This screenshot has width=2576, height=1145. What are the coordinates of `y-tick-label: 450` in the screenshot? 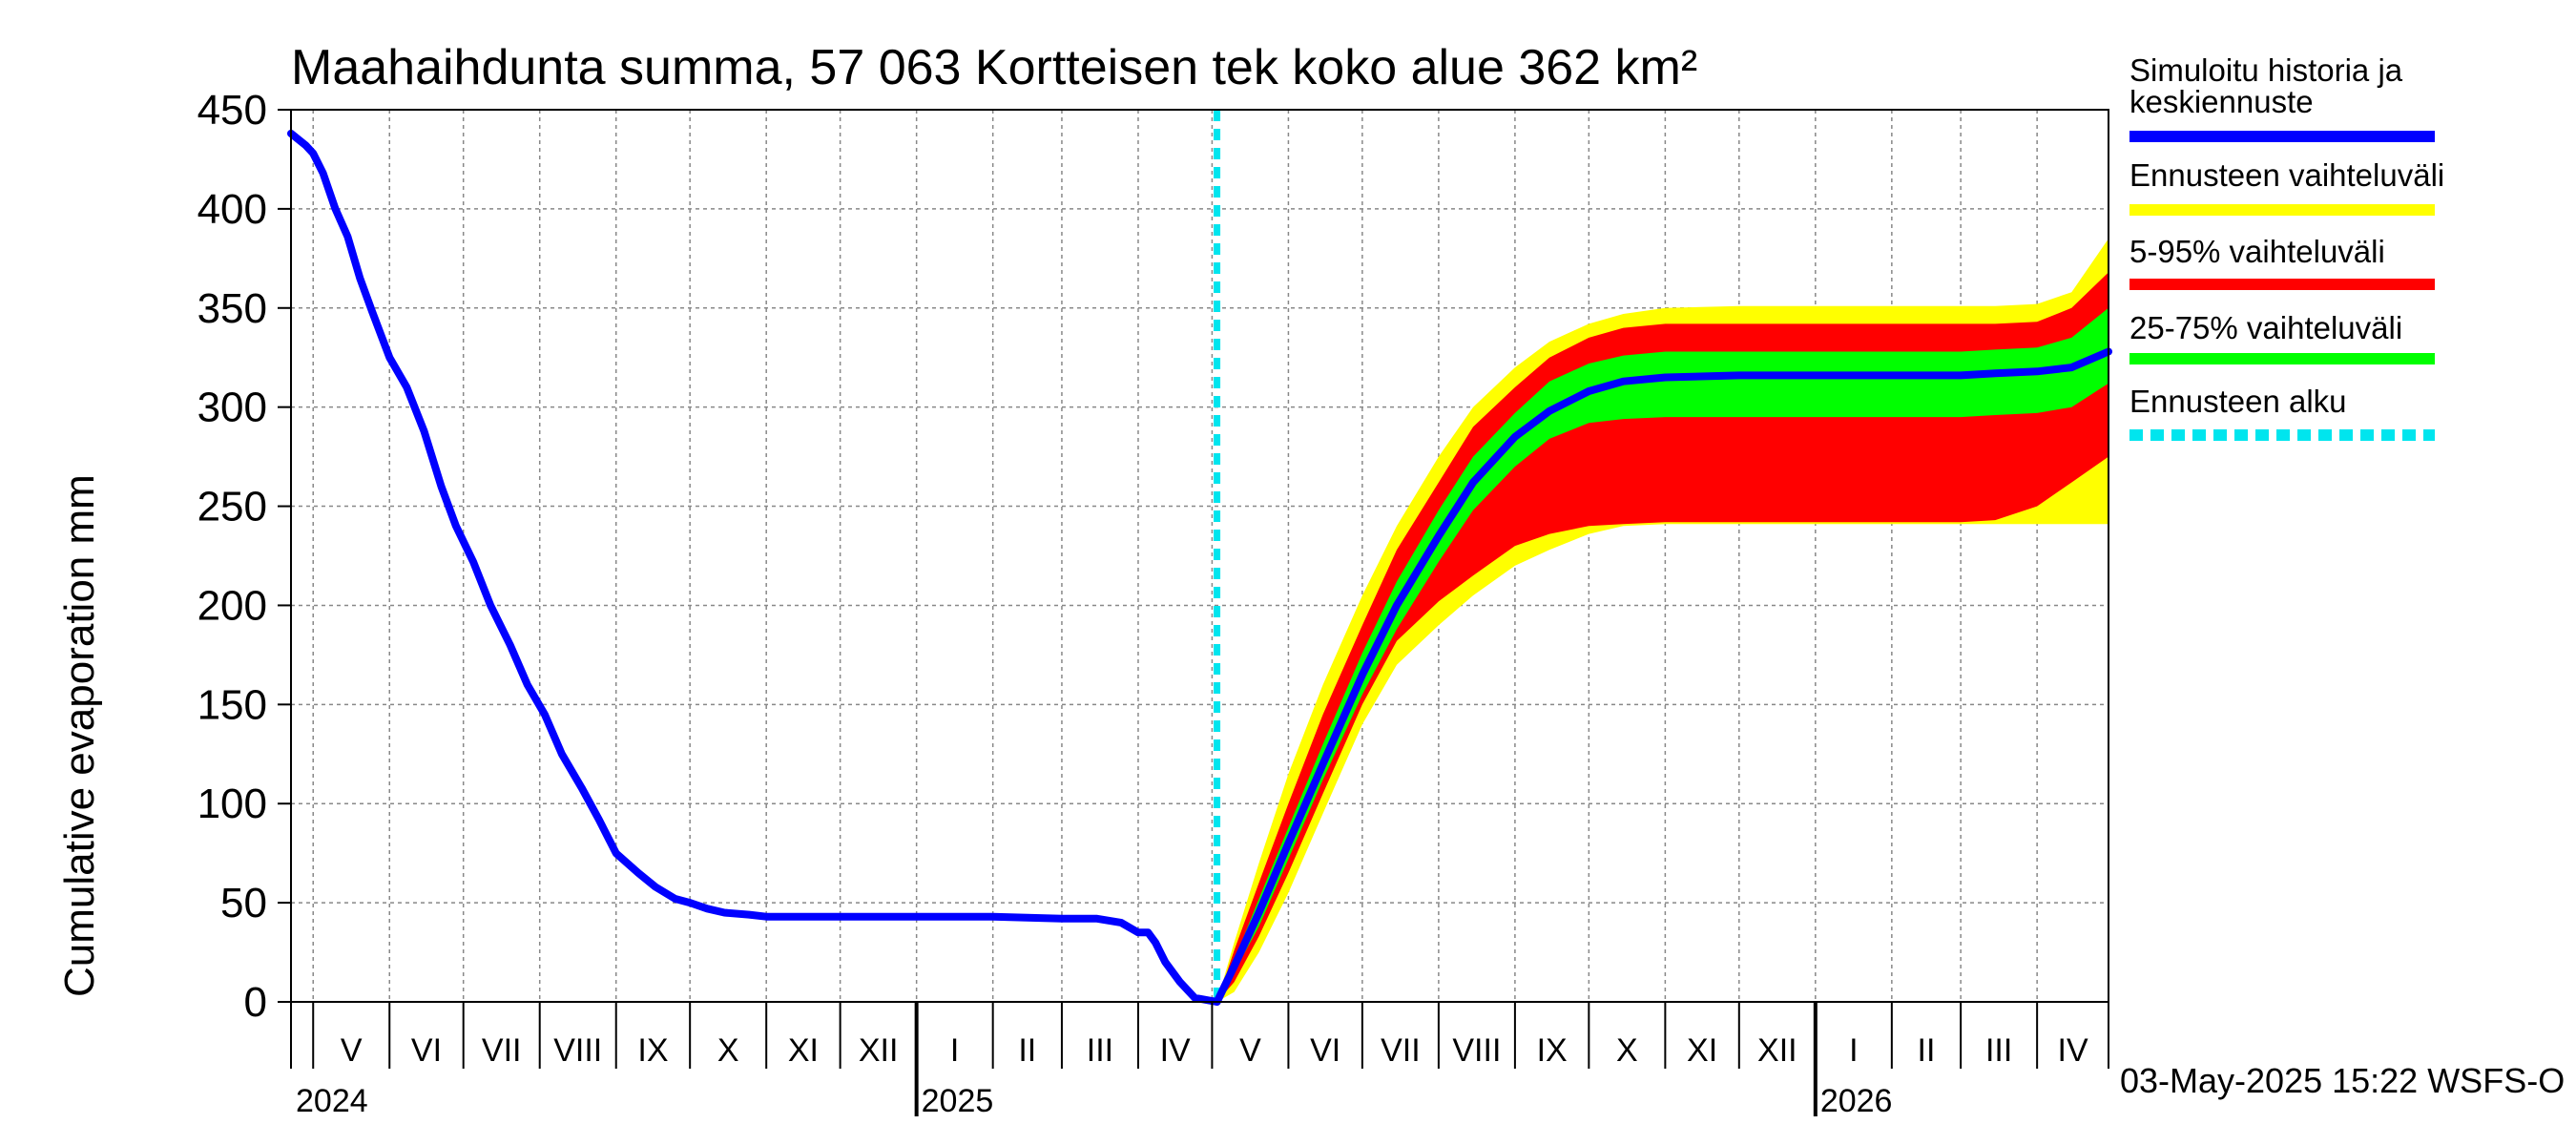 It's located at (232, 110).